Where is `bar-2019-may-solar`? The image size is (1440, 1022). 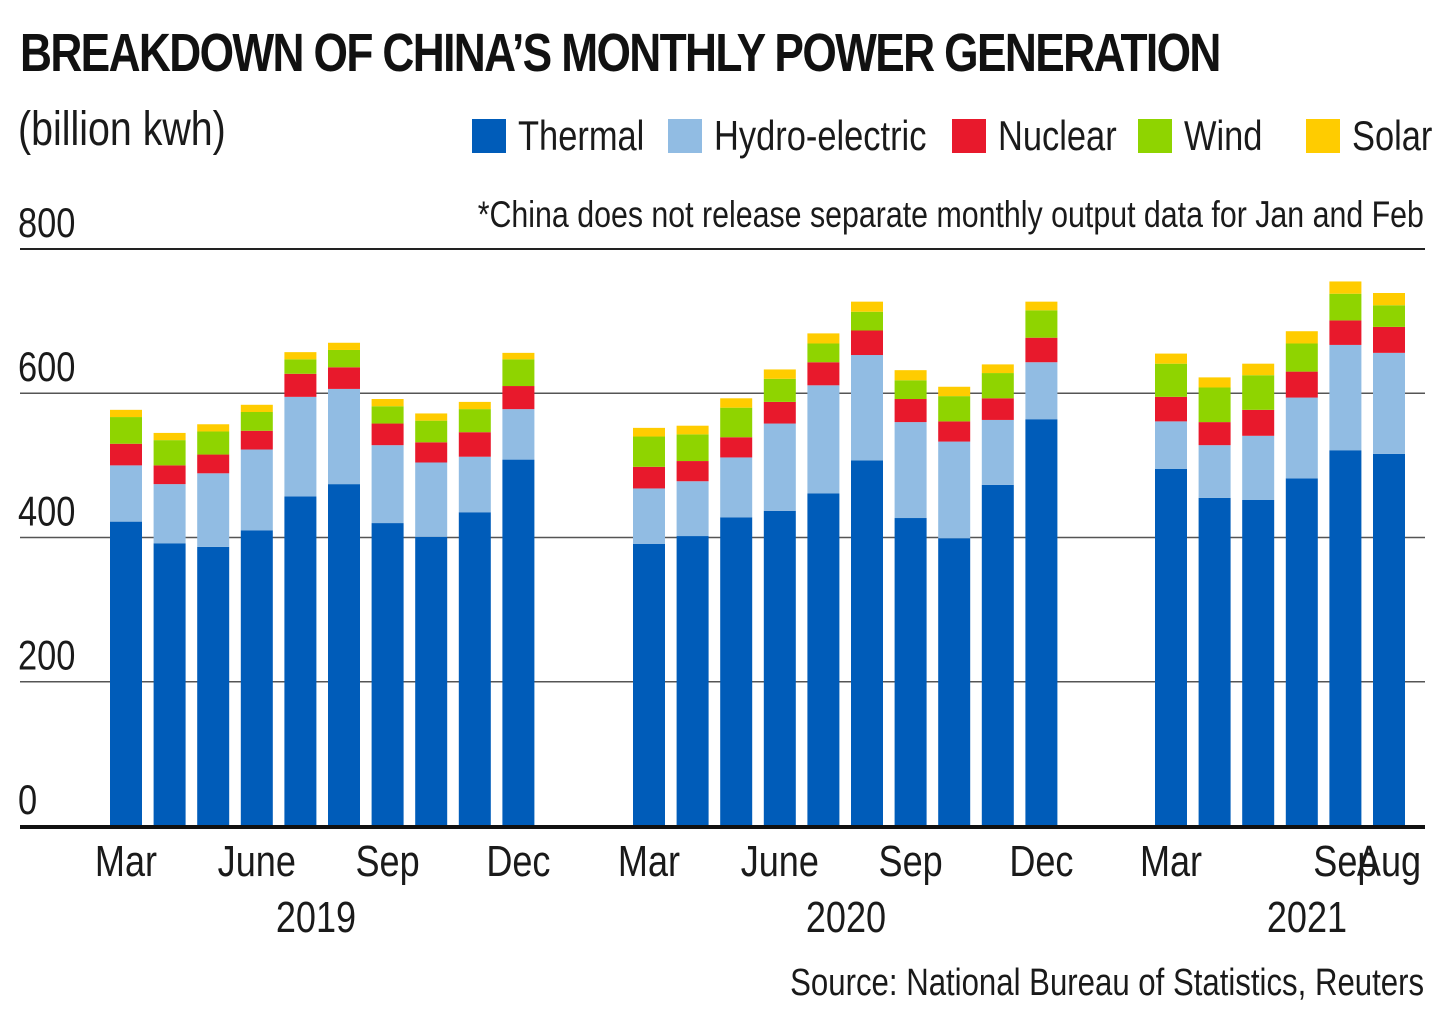 bar-2019-may-solar is located at coordinates (213, 428).